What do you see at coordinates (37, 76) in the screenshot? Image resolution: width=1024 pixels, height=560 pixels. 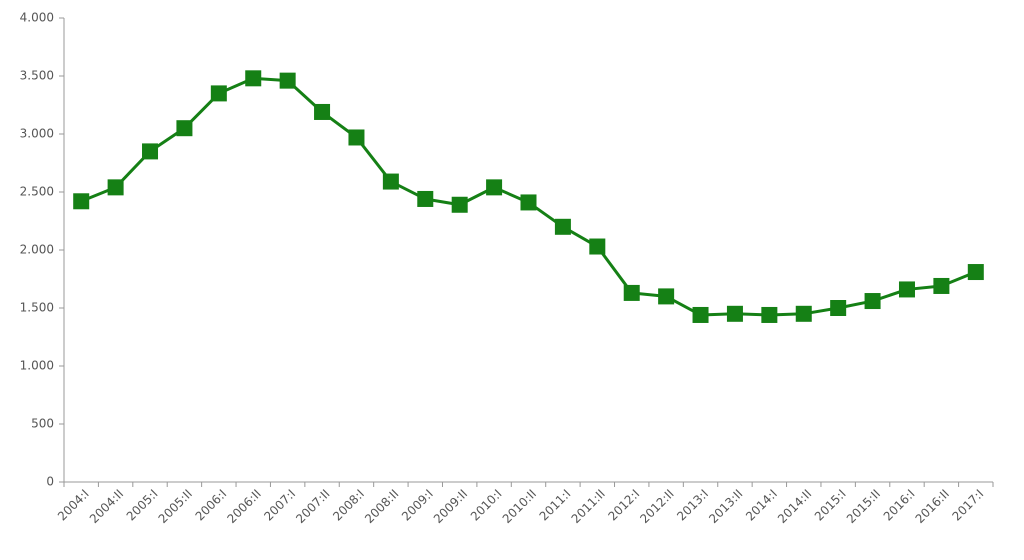 I see `y-tick-label: 3.500` at bounding box center [37, 76].